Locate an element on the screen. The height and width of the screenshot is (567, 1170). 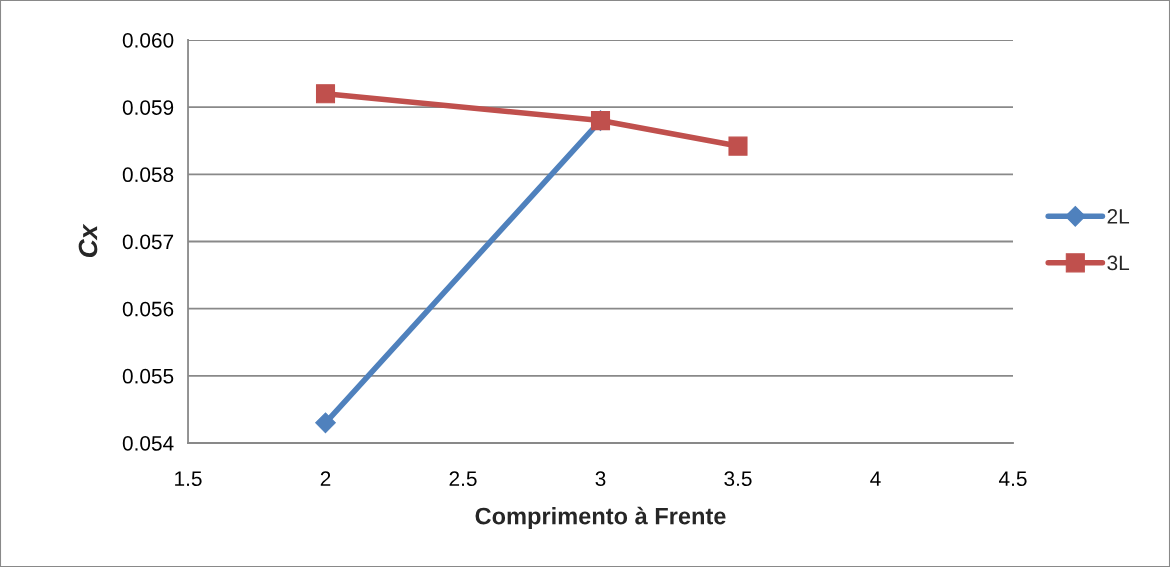
y-tick-label: 0.060 is located at coordinates (148, 40).